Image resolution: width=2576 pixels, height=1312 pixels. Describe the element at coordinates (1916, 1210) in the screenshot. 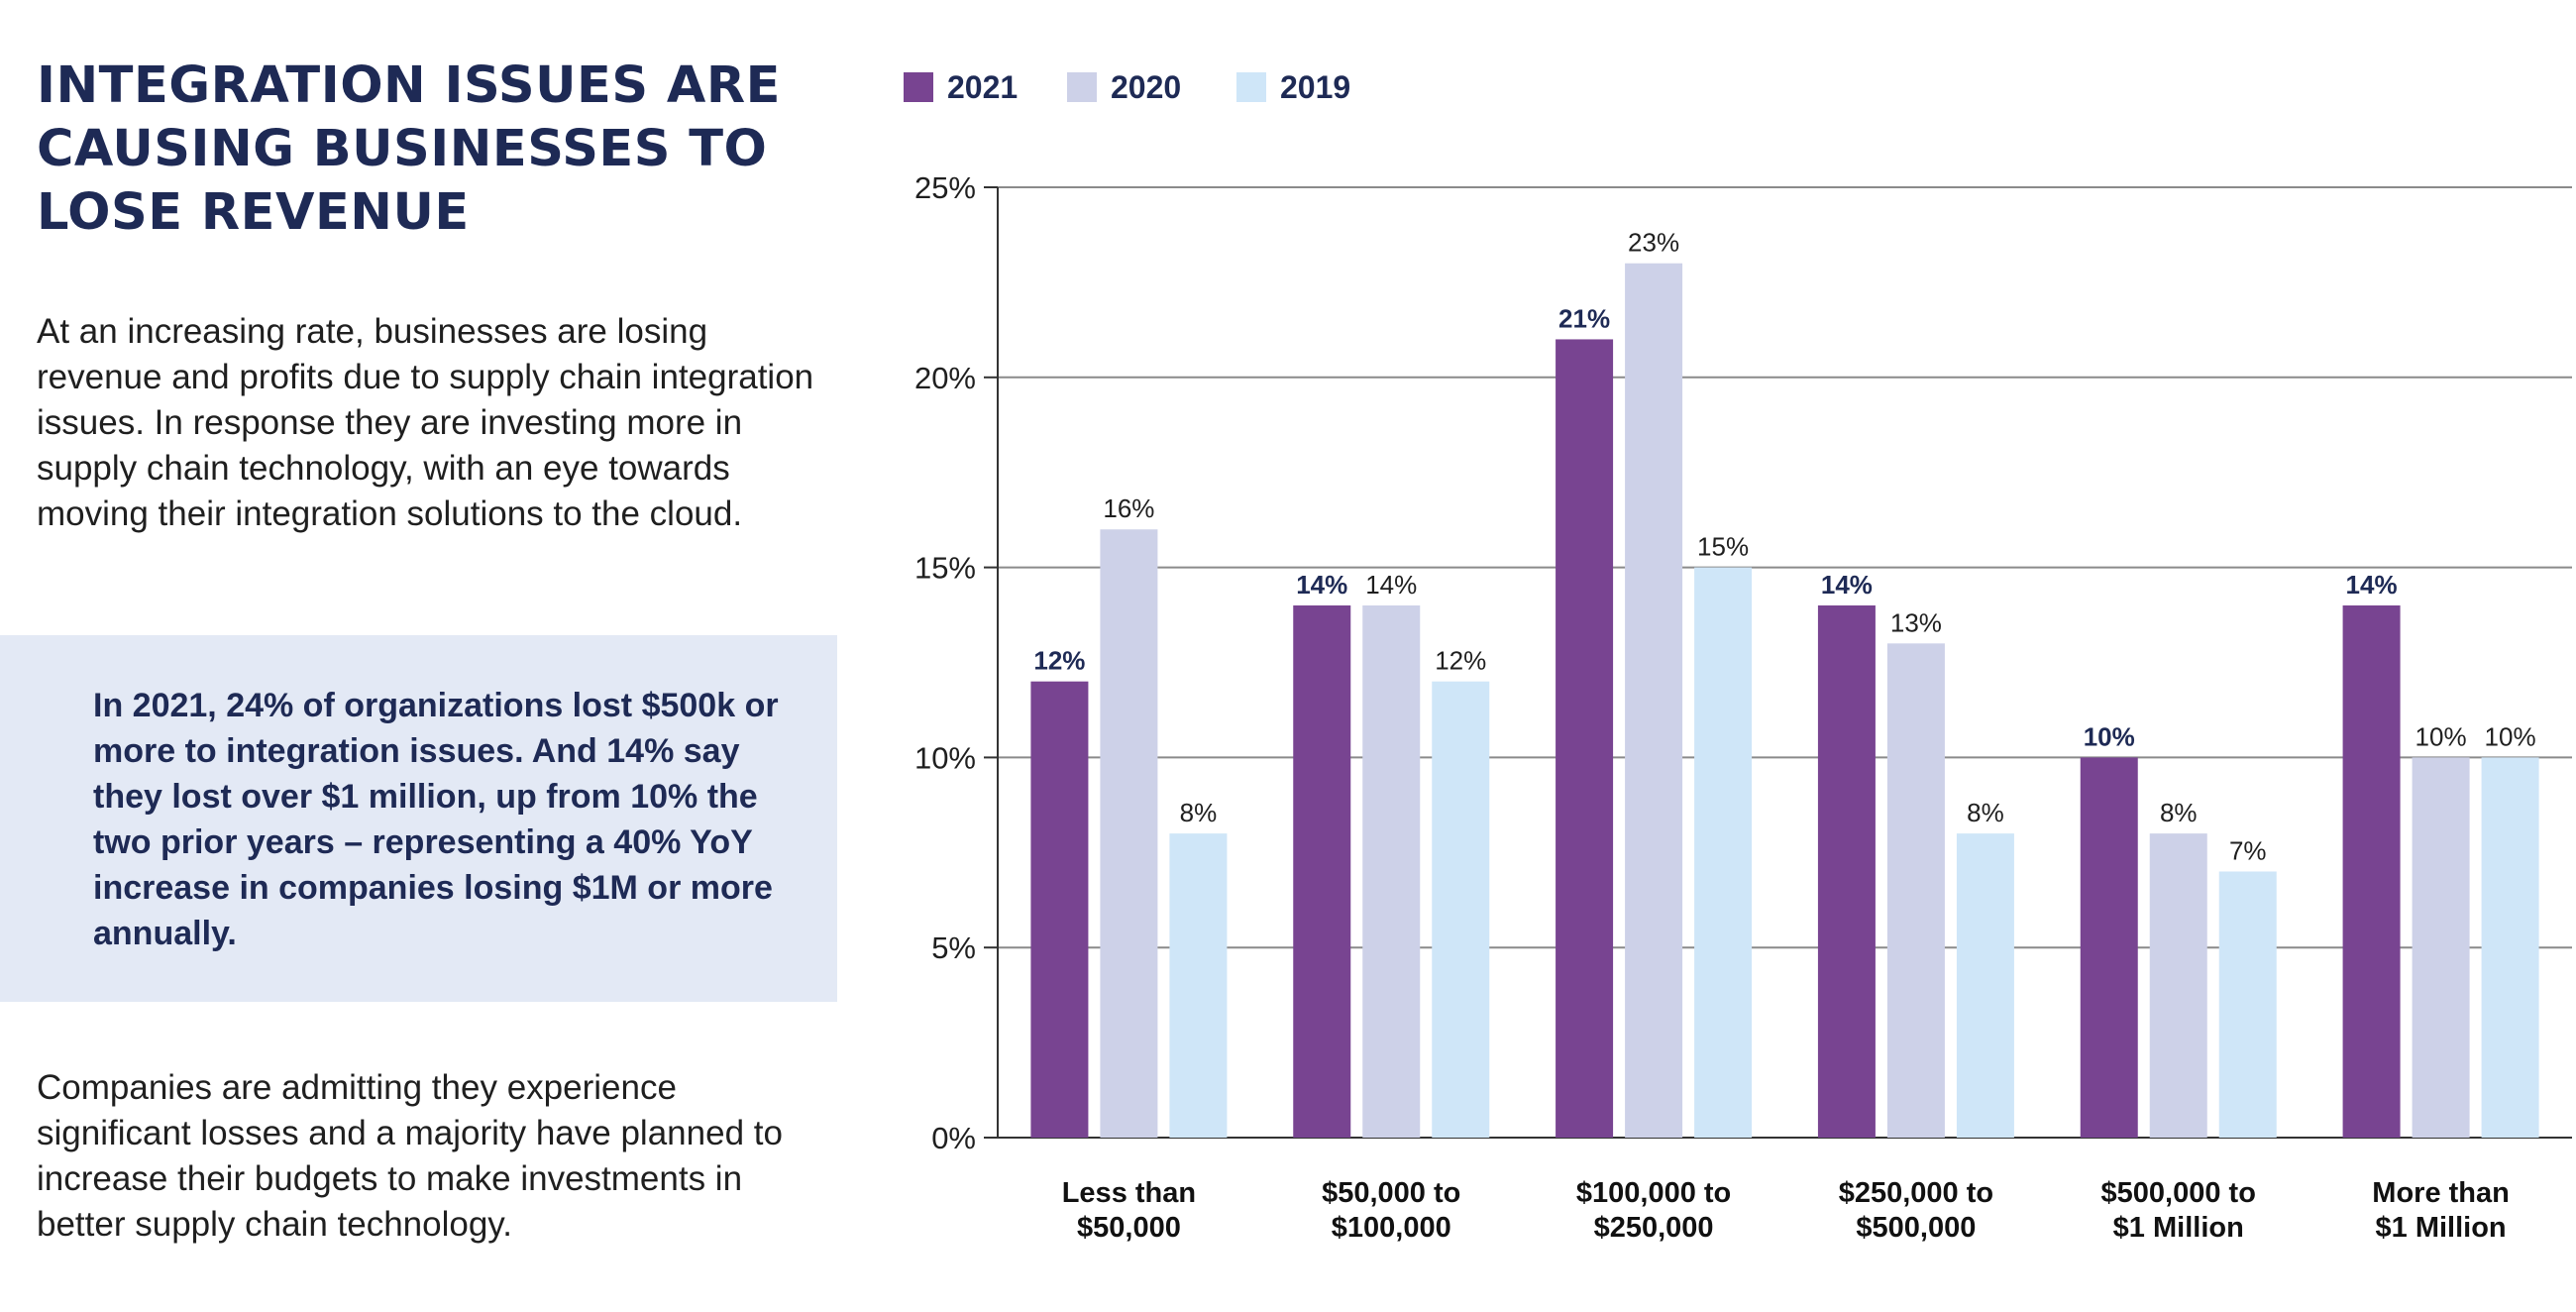

I see `x-tick-label: $250,000 to $500,000` at that location.